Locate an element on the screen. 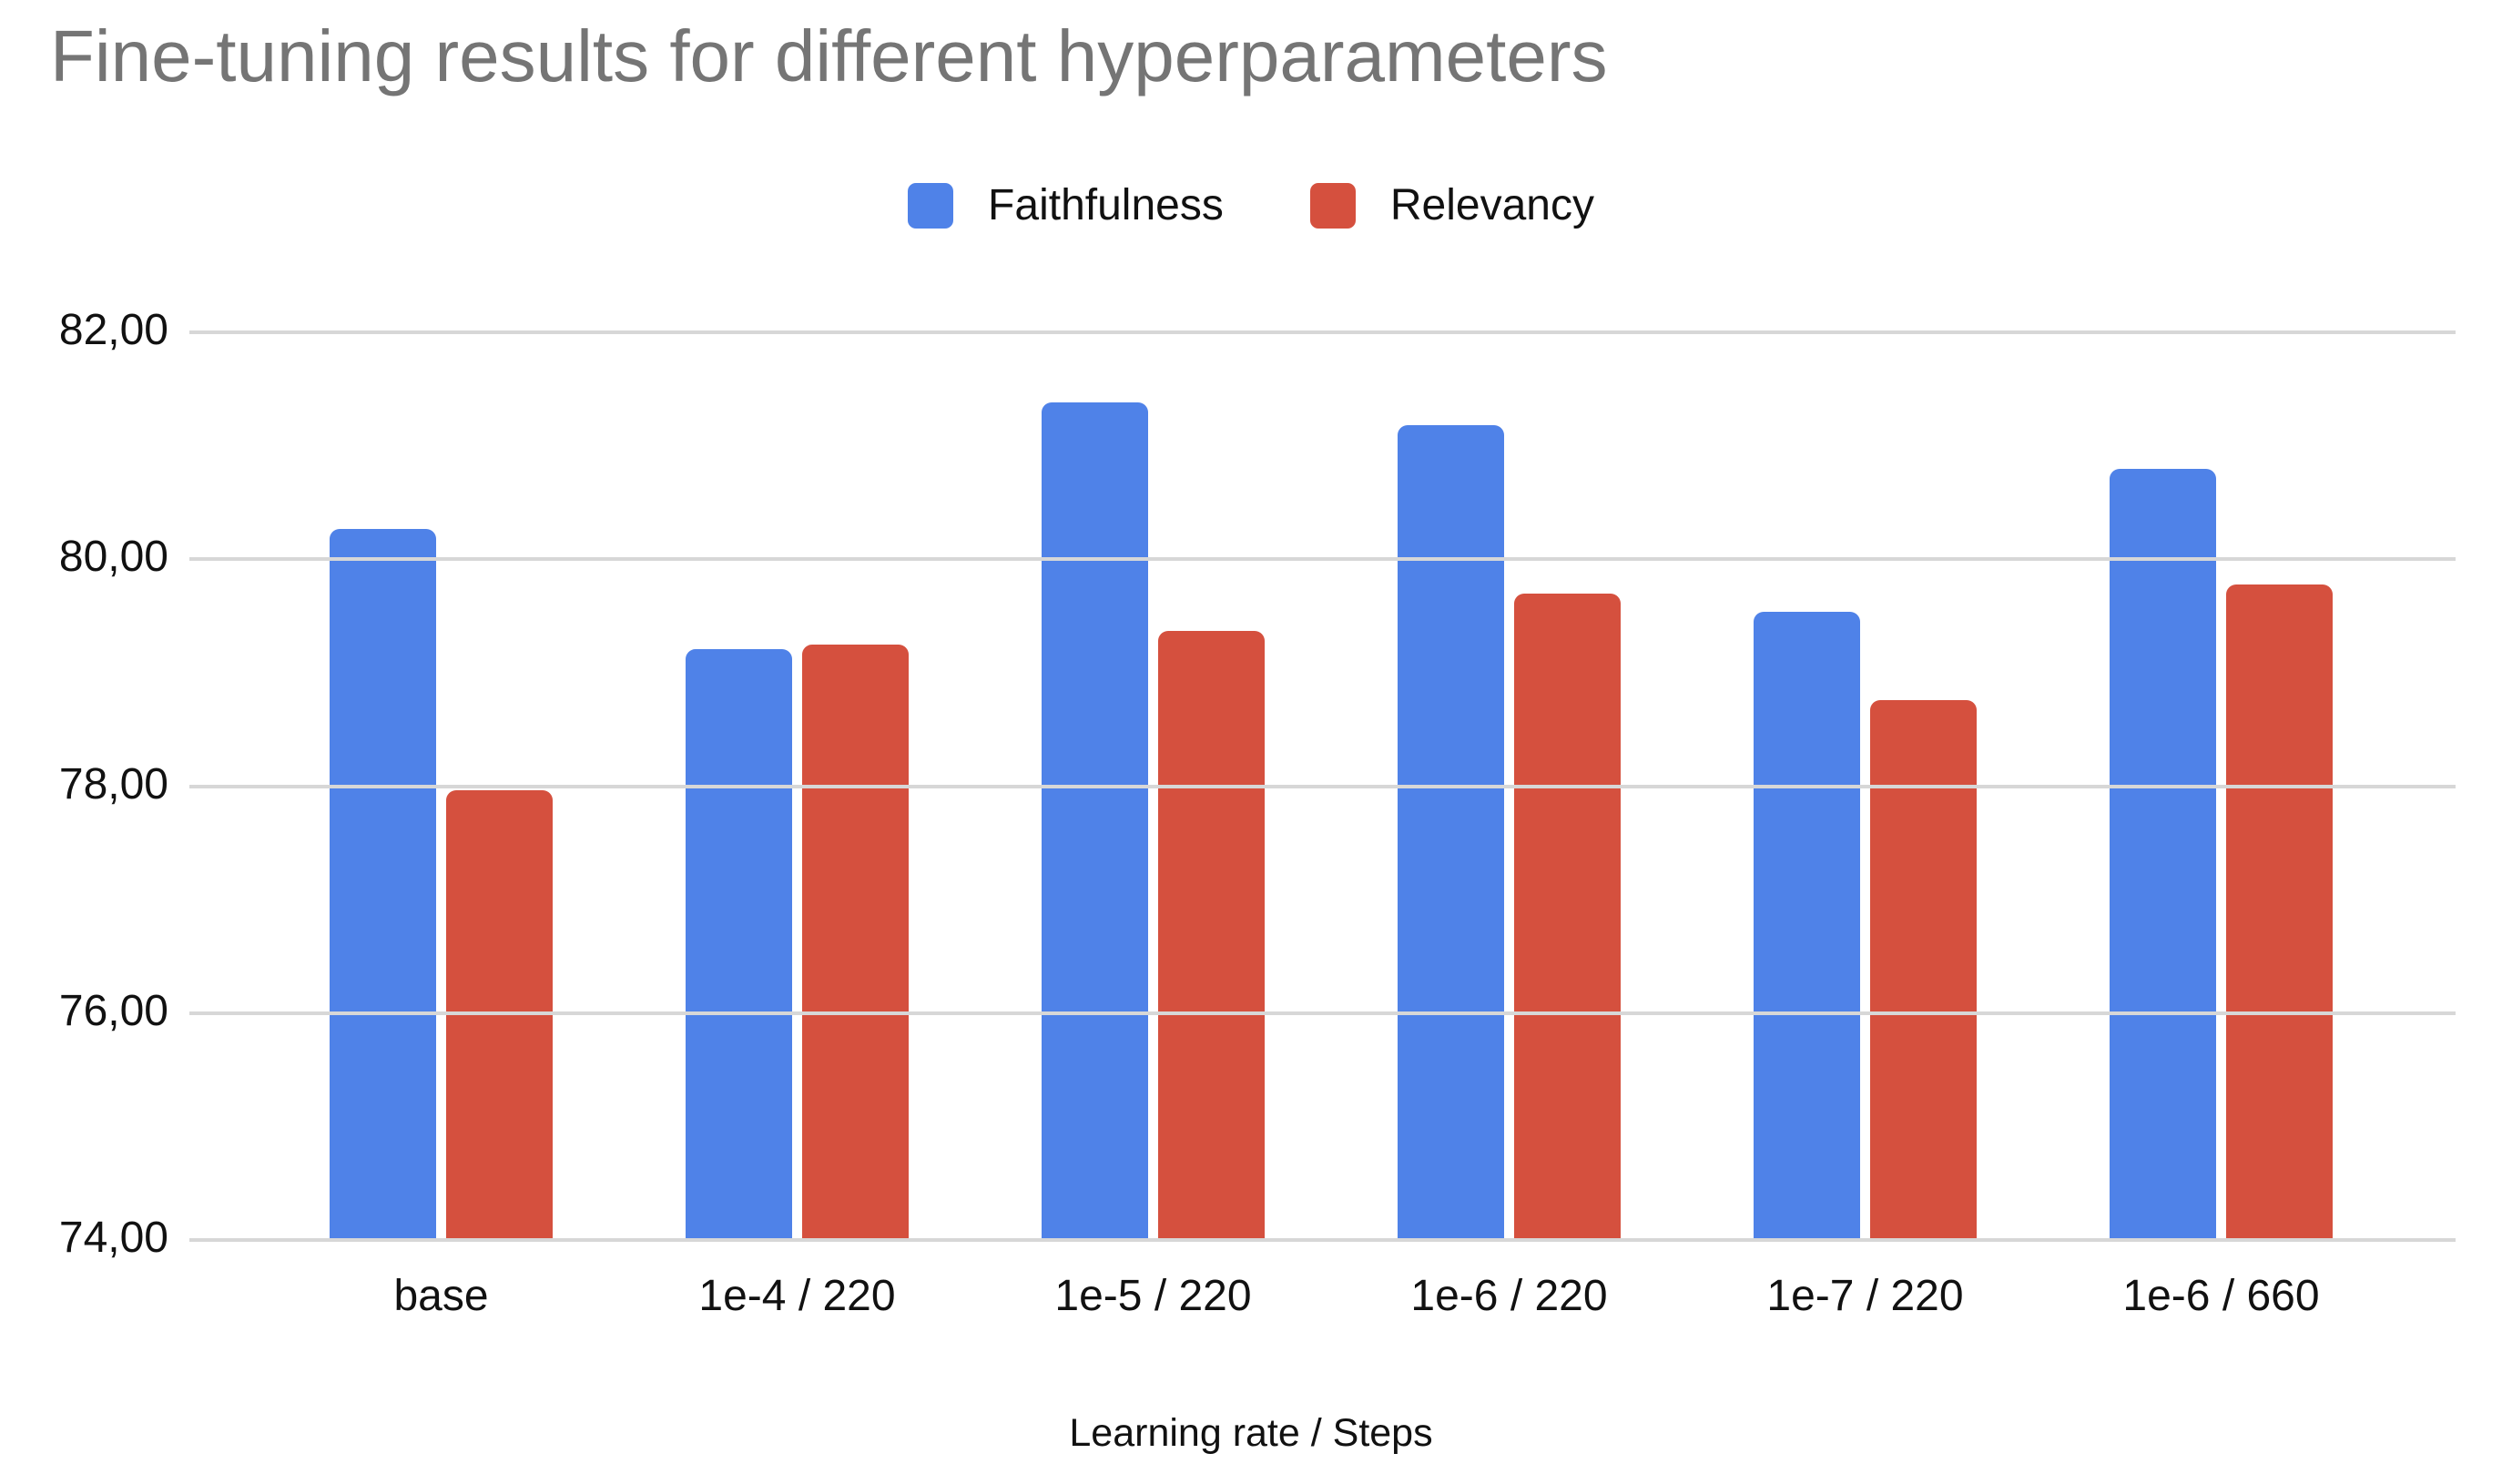 This screenshot has height=1484, width=2502. y-tick-label: 80,00 is located at coordinates (113, 557).